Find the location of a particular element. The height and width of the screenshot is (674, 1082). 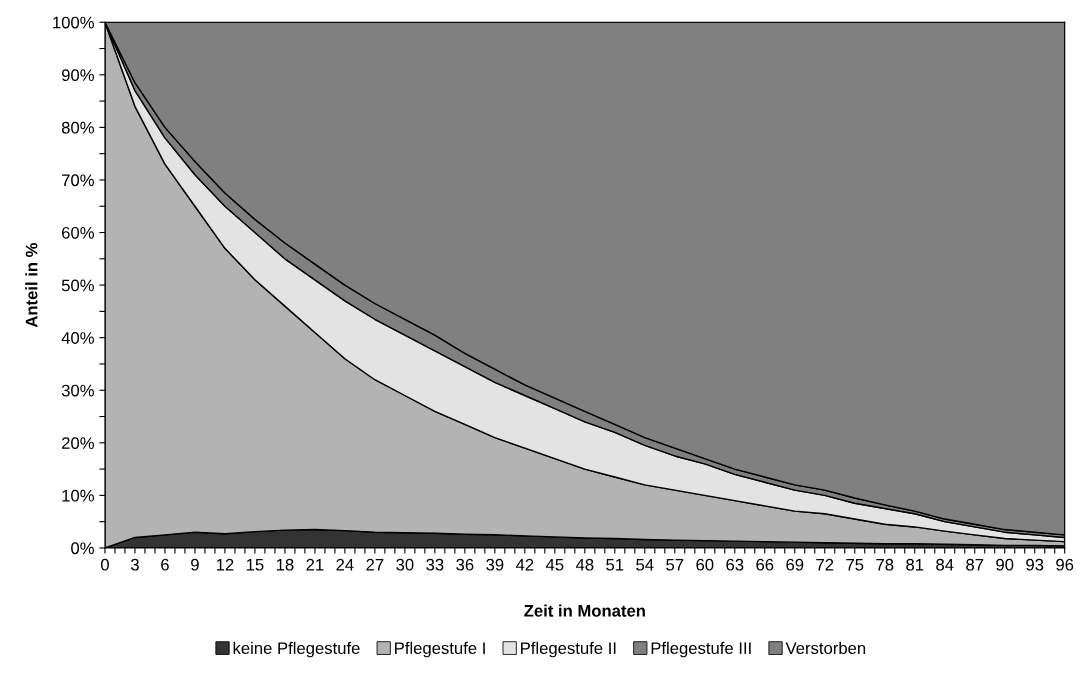

x-tick-label: 93 is located at coordinates (1035, 564).